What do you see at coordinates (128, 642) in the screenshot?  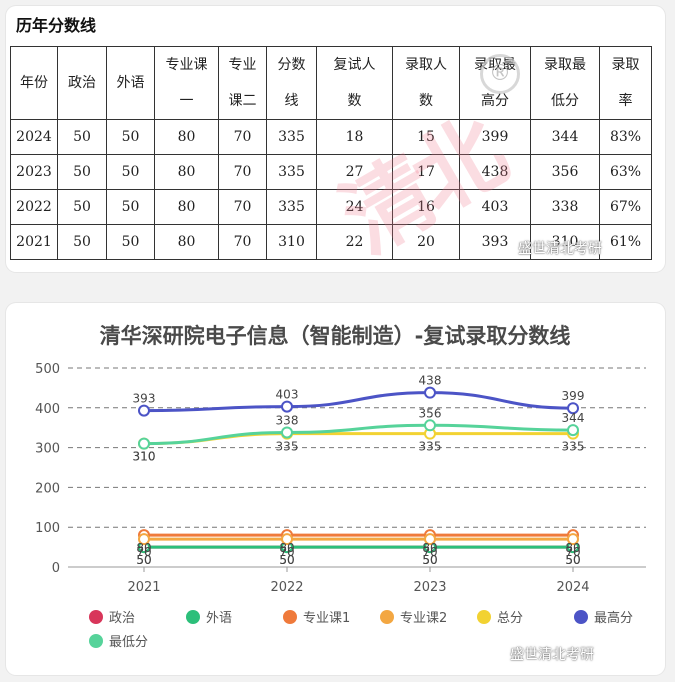 I see `legend-label: 最低分` at bounding box center [128, 642].